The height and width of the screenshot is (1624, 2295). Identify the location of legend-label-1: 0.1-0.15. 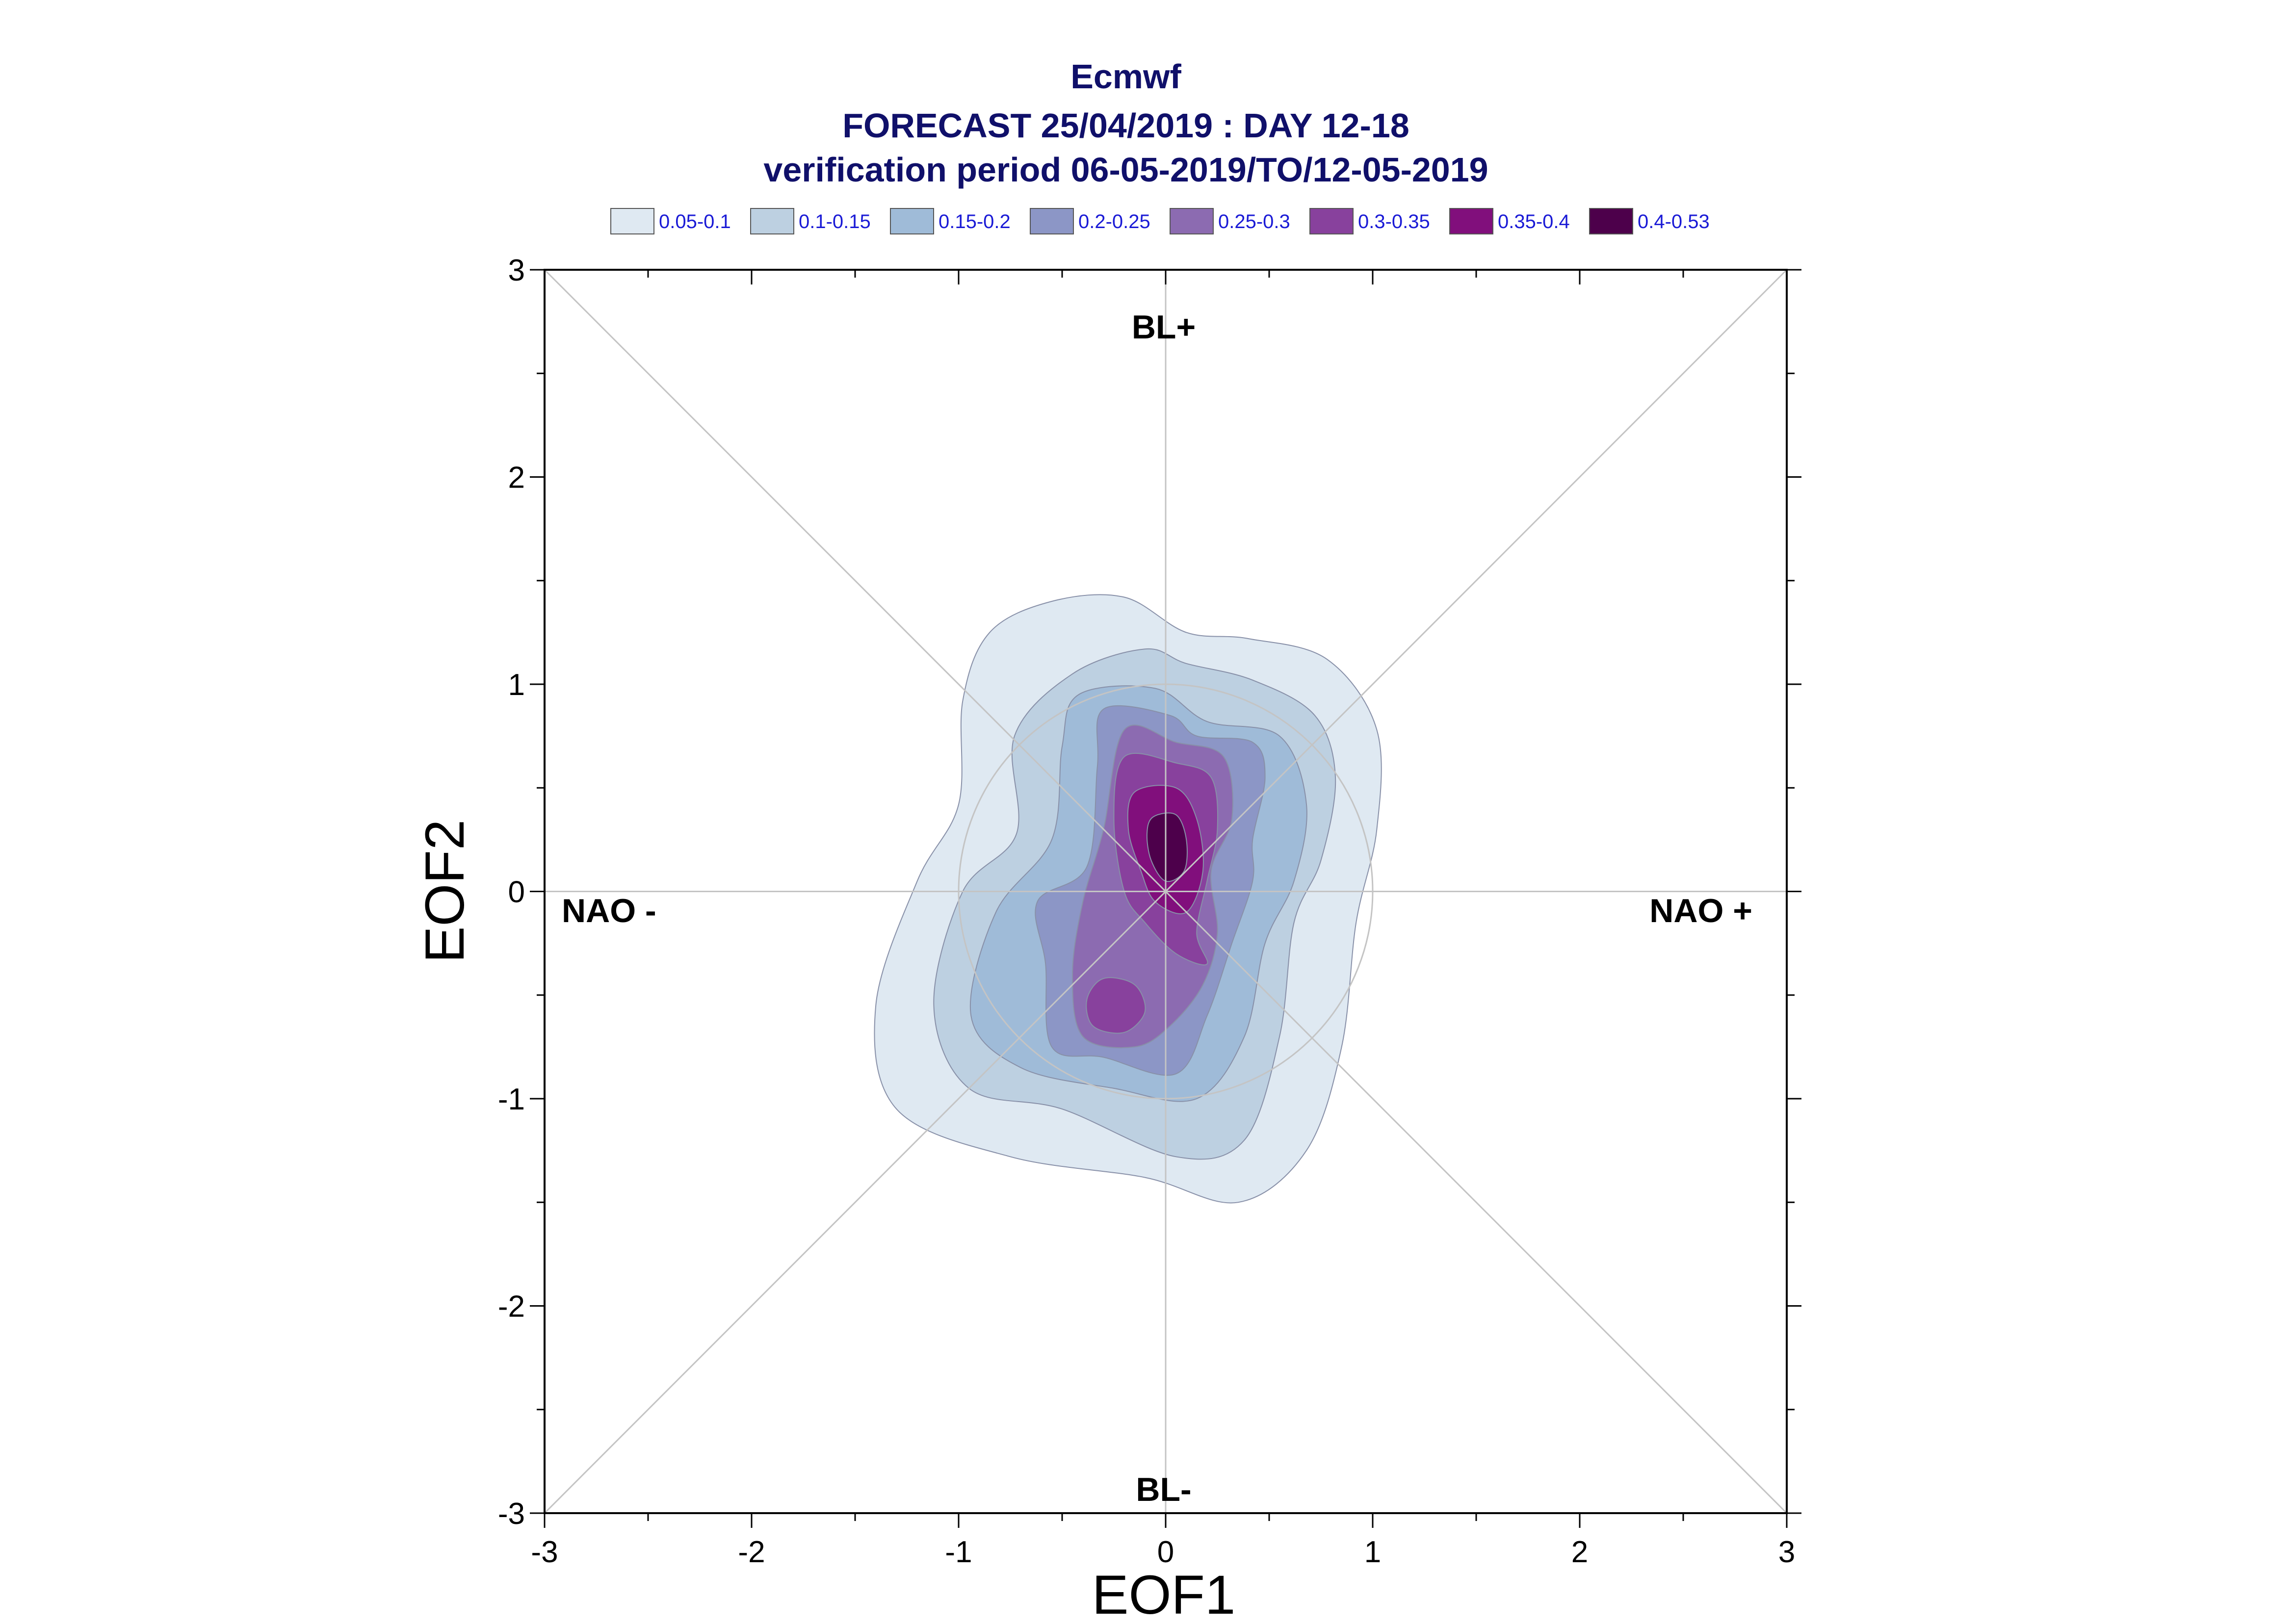
(835, 221).